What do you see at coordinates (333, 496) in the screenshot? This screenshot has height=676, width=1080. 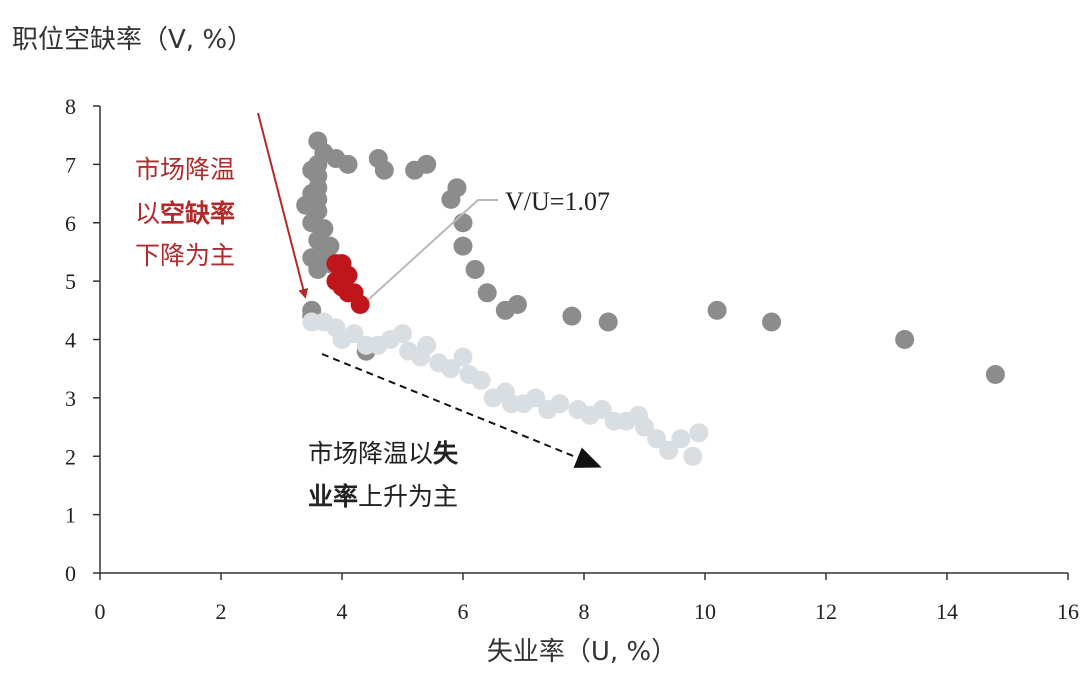 I see `dark-annotation-line2-a: 业率` at bounding box center [333, 496].